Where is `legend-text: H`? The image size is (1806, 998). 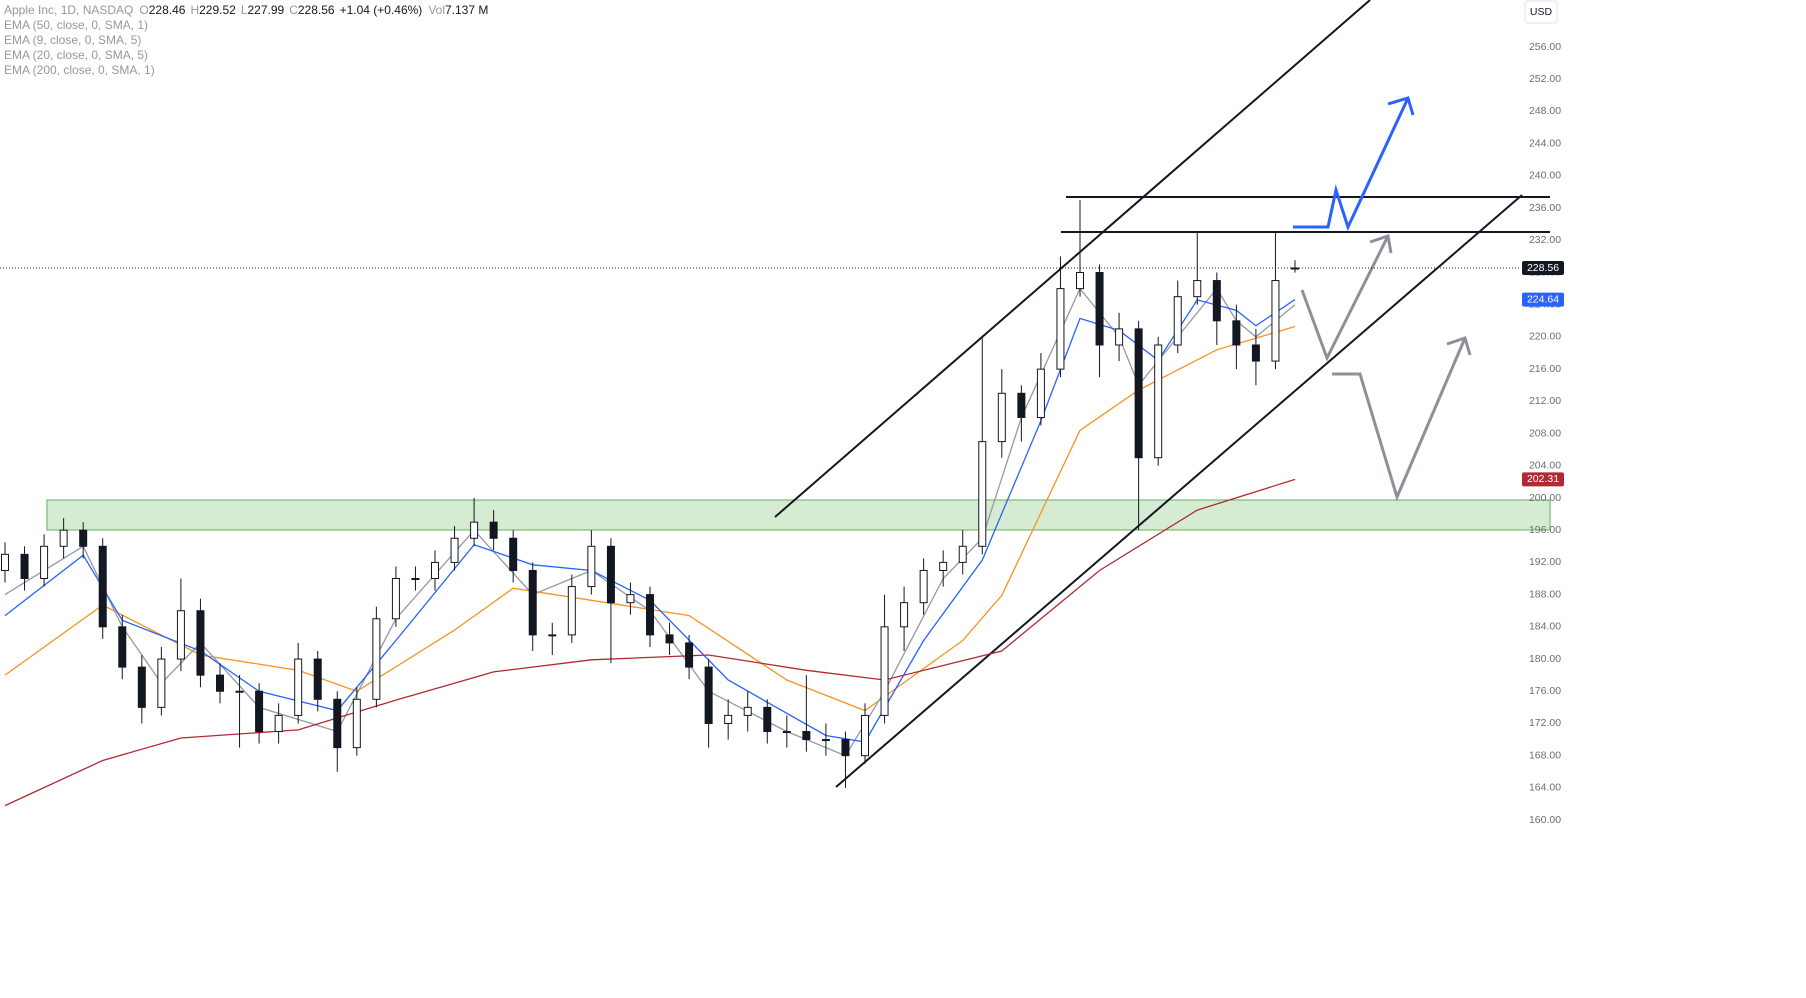
legend-text: H is located at coordinates (194, 10).